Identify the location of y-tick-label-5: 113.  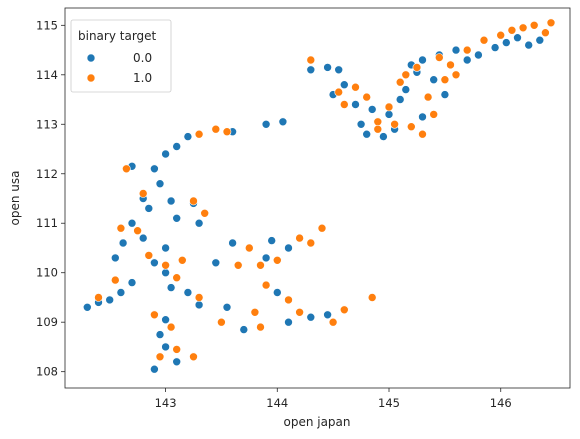
(47, 124).